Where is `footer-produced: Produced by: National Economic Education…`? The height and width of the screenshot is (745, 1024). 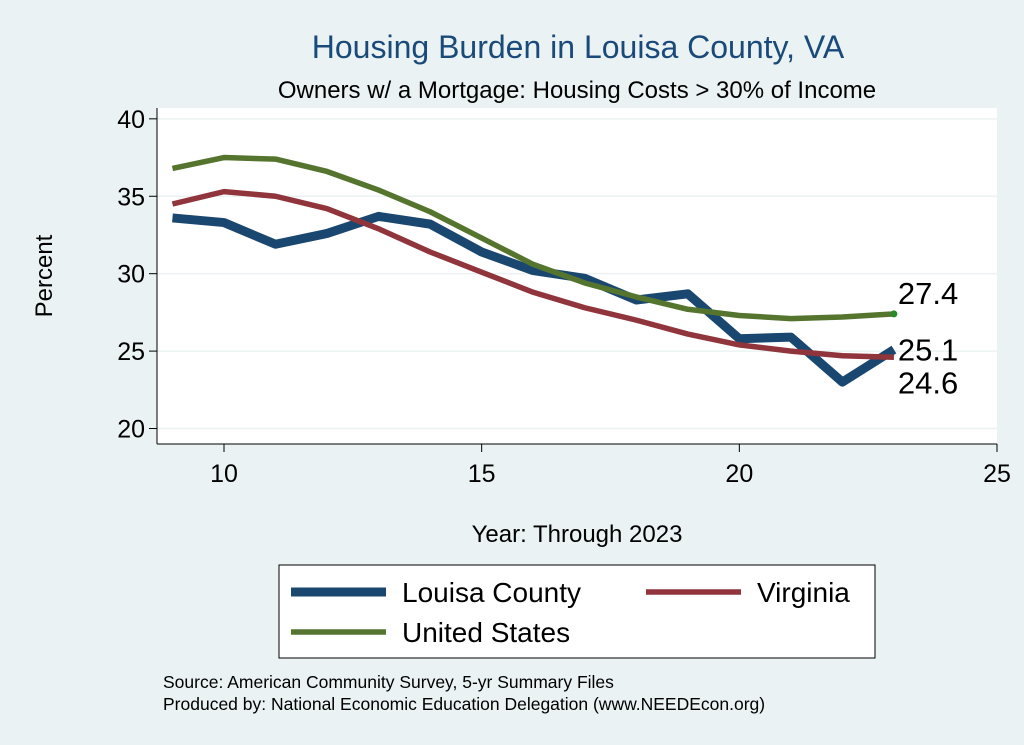 footer-produced: Produced by: National Economic Education… is located at coordinates (464, 704).